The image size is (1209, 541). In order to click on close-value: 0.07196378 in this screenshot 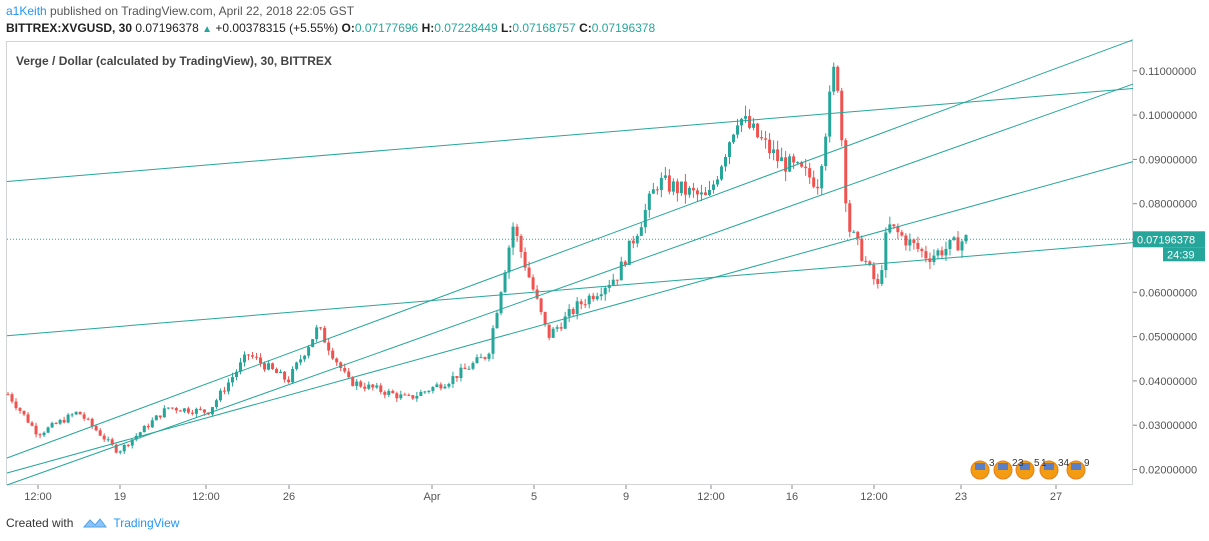, I will do `click(623, 28)`.